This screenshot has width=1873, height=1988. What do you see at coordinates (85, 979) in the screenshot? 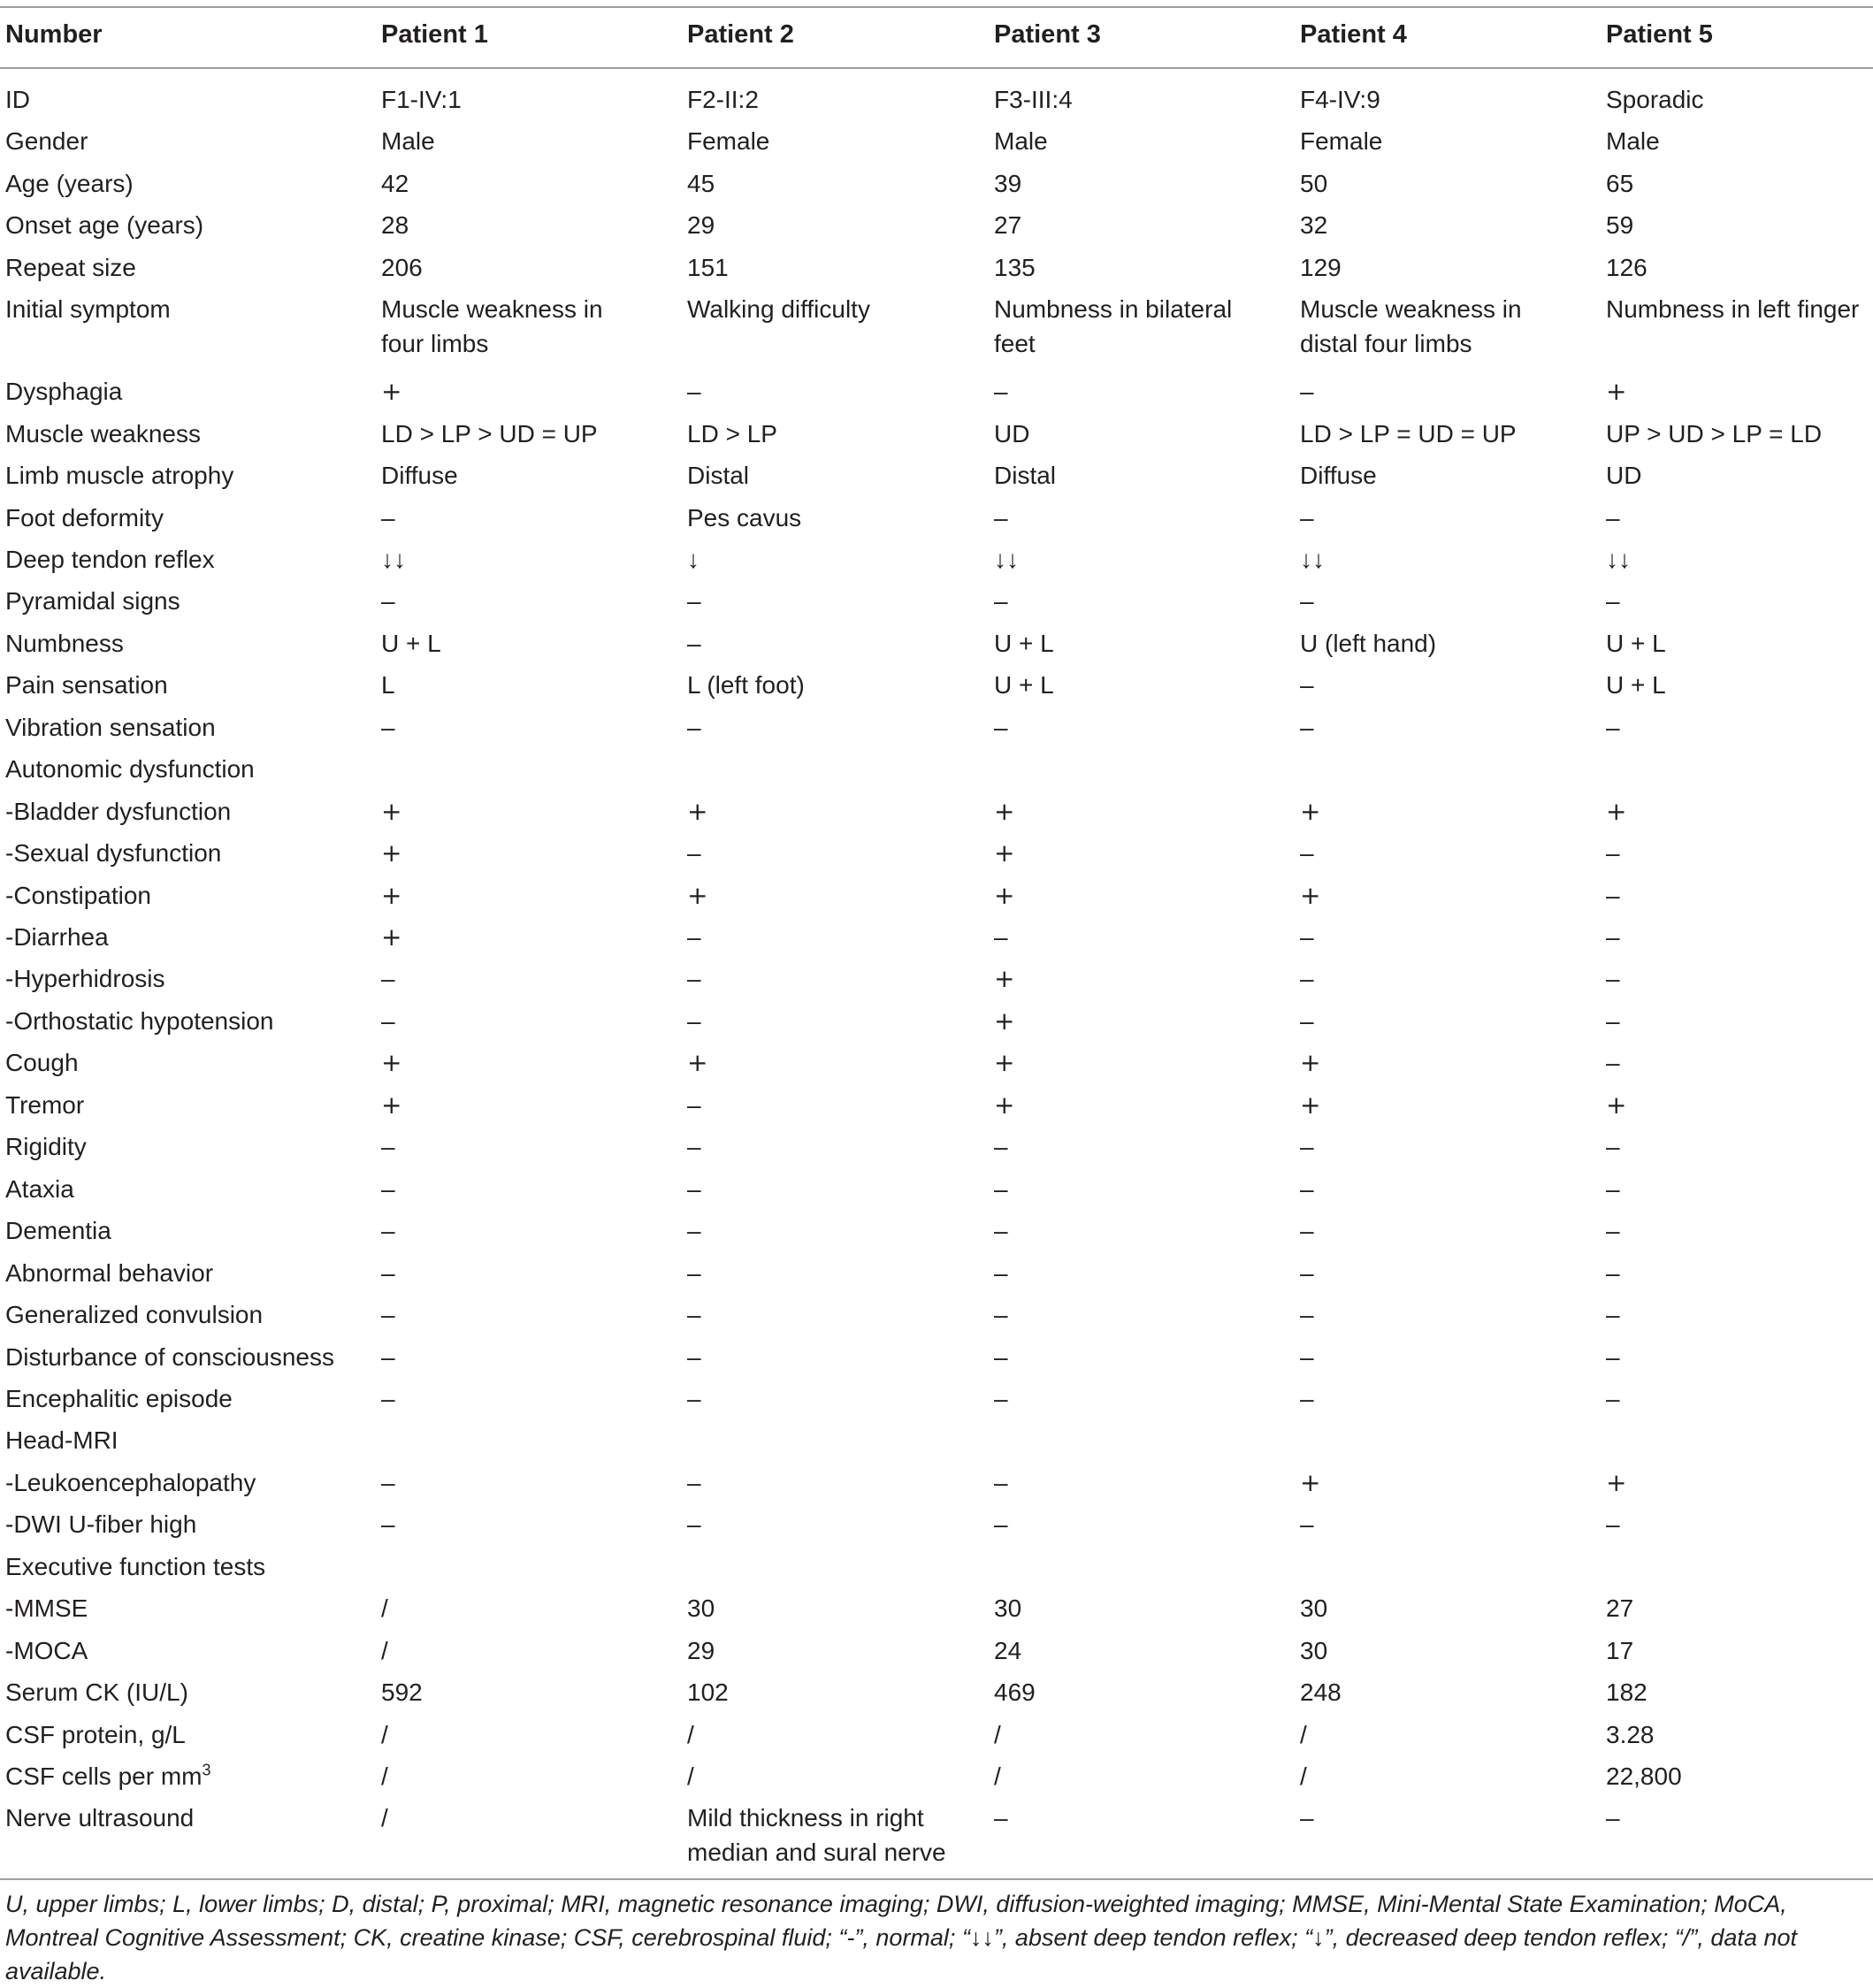
I see `row-label: -Hyperhidrosis` at bounding box center [85, 979].